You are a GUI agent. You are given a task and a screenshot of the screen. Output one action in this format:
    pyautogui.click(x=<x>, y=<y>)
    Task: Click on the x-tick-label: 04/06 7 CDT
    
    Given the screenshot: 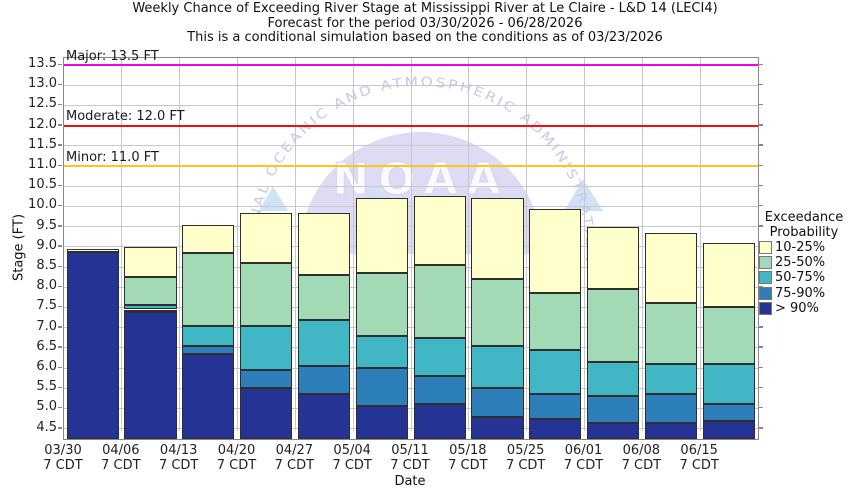 What is the action you would take?
    pyautogui.click(x=121, y=458)
    